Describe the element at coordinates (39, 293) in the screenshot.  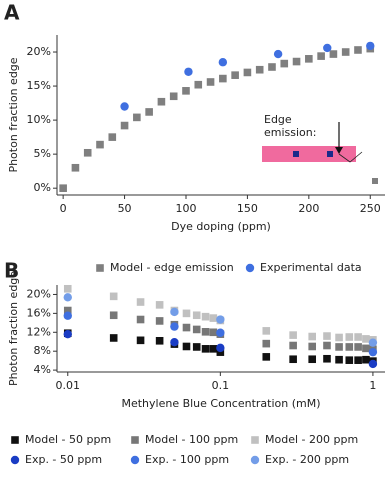
I see `y-tick-label: 20%` at that location.